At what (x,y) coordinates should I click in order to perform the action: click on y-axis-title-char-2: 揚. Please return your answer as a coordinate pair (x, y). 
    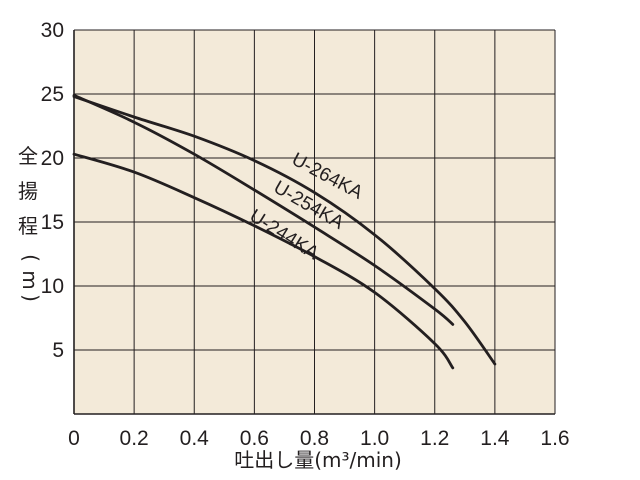
    Looking at the image, I should click on (28, 191).